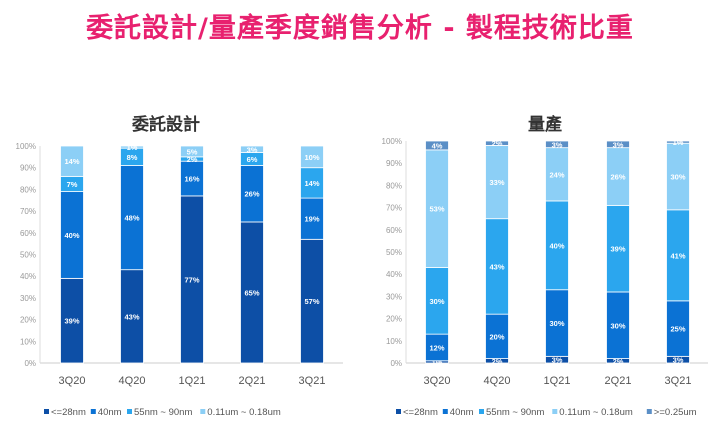 This screenshot has height=431, width=720. Describe the element at coordinates (360, 28) in the screenshot. I see `page-title: 委託設計/量產季度銷售分析 - 製程技術比重` at that location.